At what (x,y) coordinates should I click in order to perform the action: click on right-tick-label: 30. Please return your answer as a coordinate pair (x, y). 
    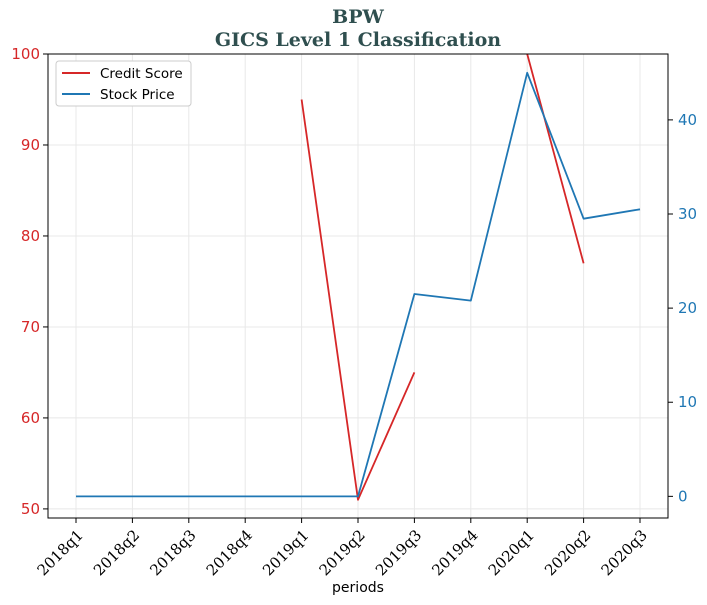
    Looking at the image, I should click on (687, 214).